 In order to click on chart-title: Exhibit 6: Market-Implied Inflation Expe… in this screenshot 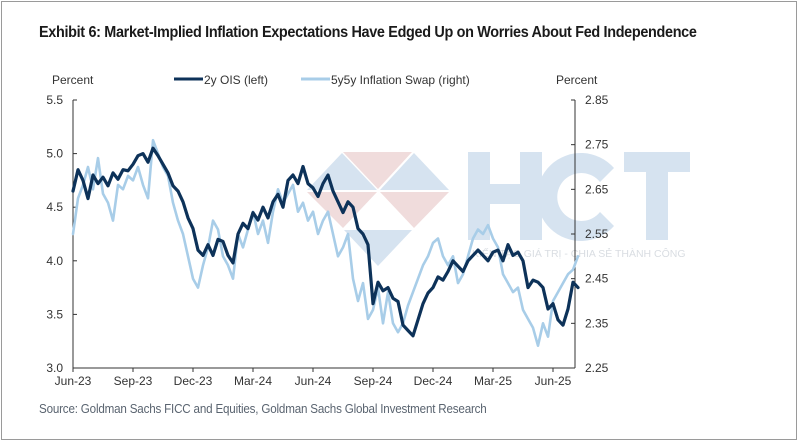, I will do `click(368, 32)`.